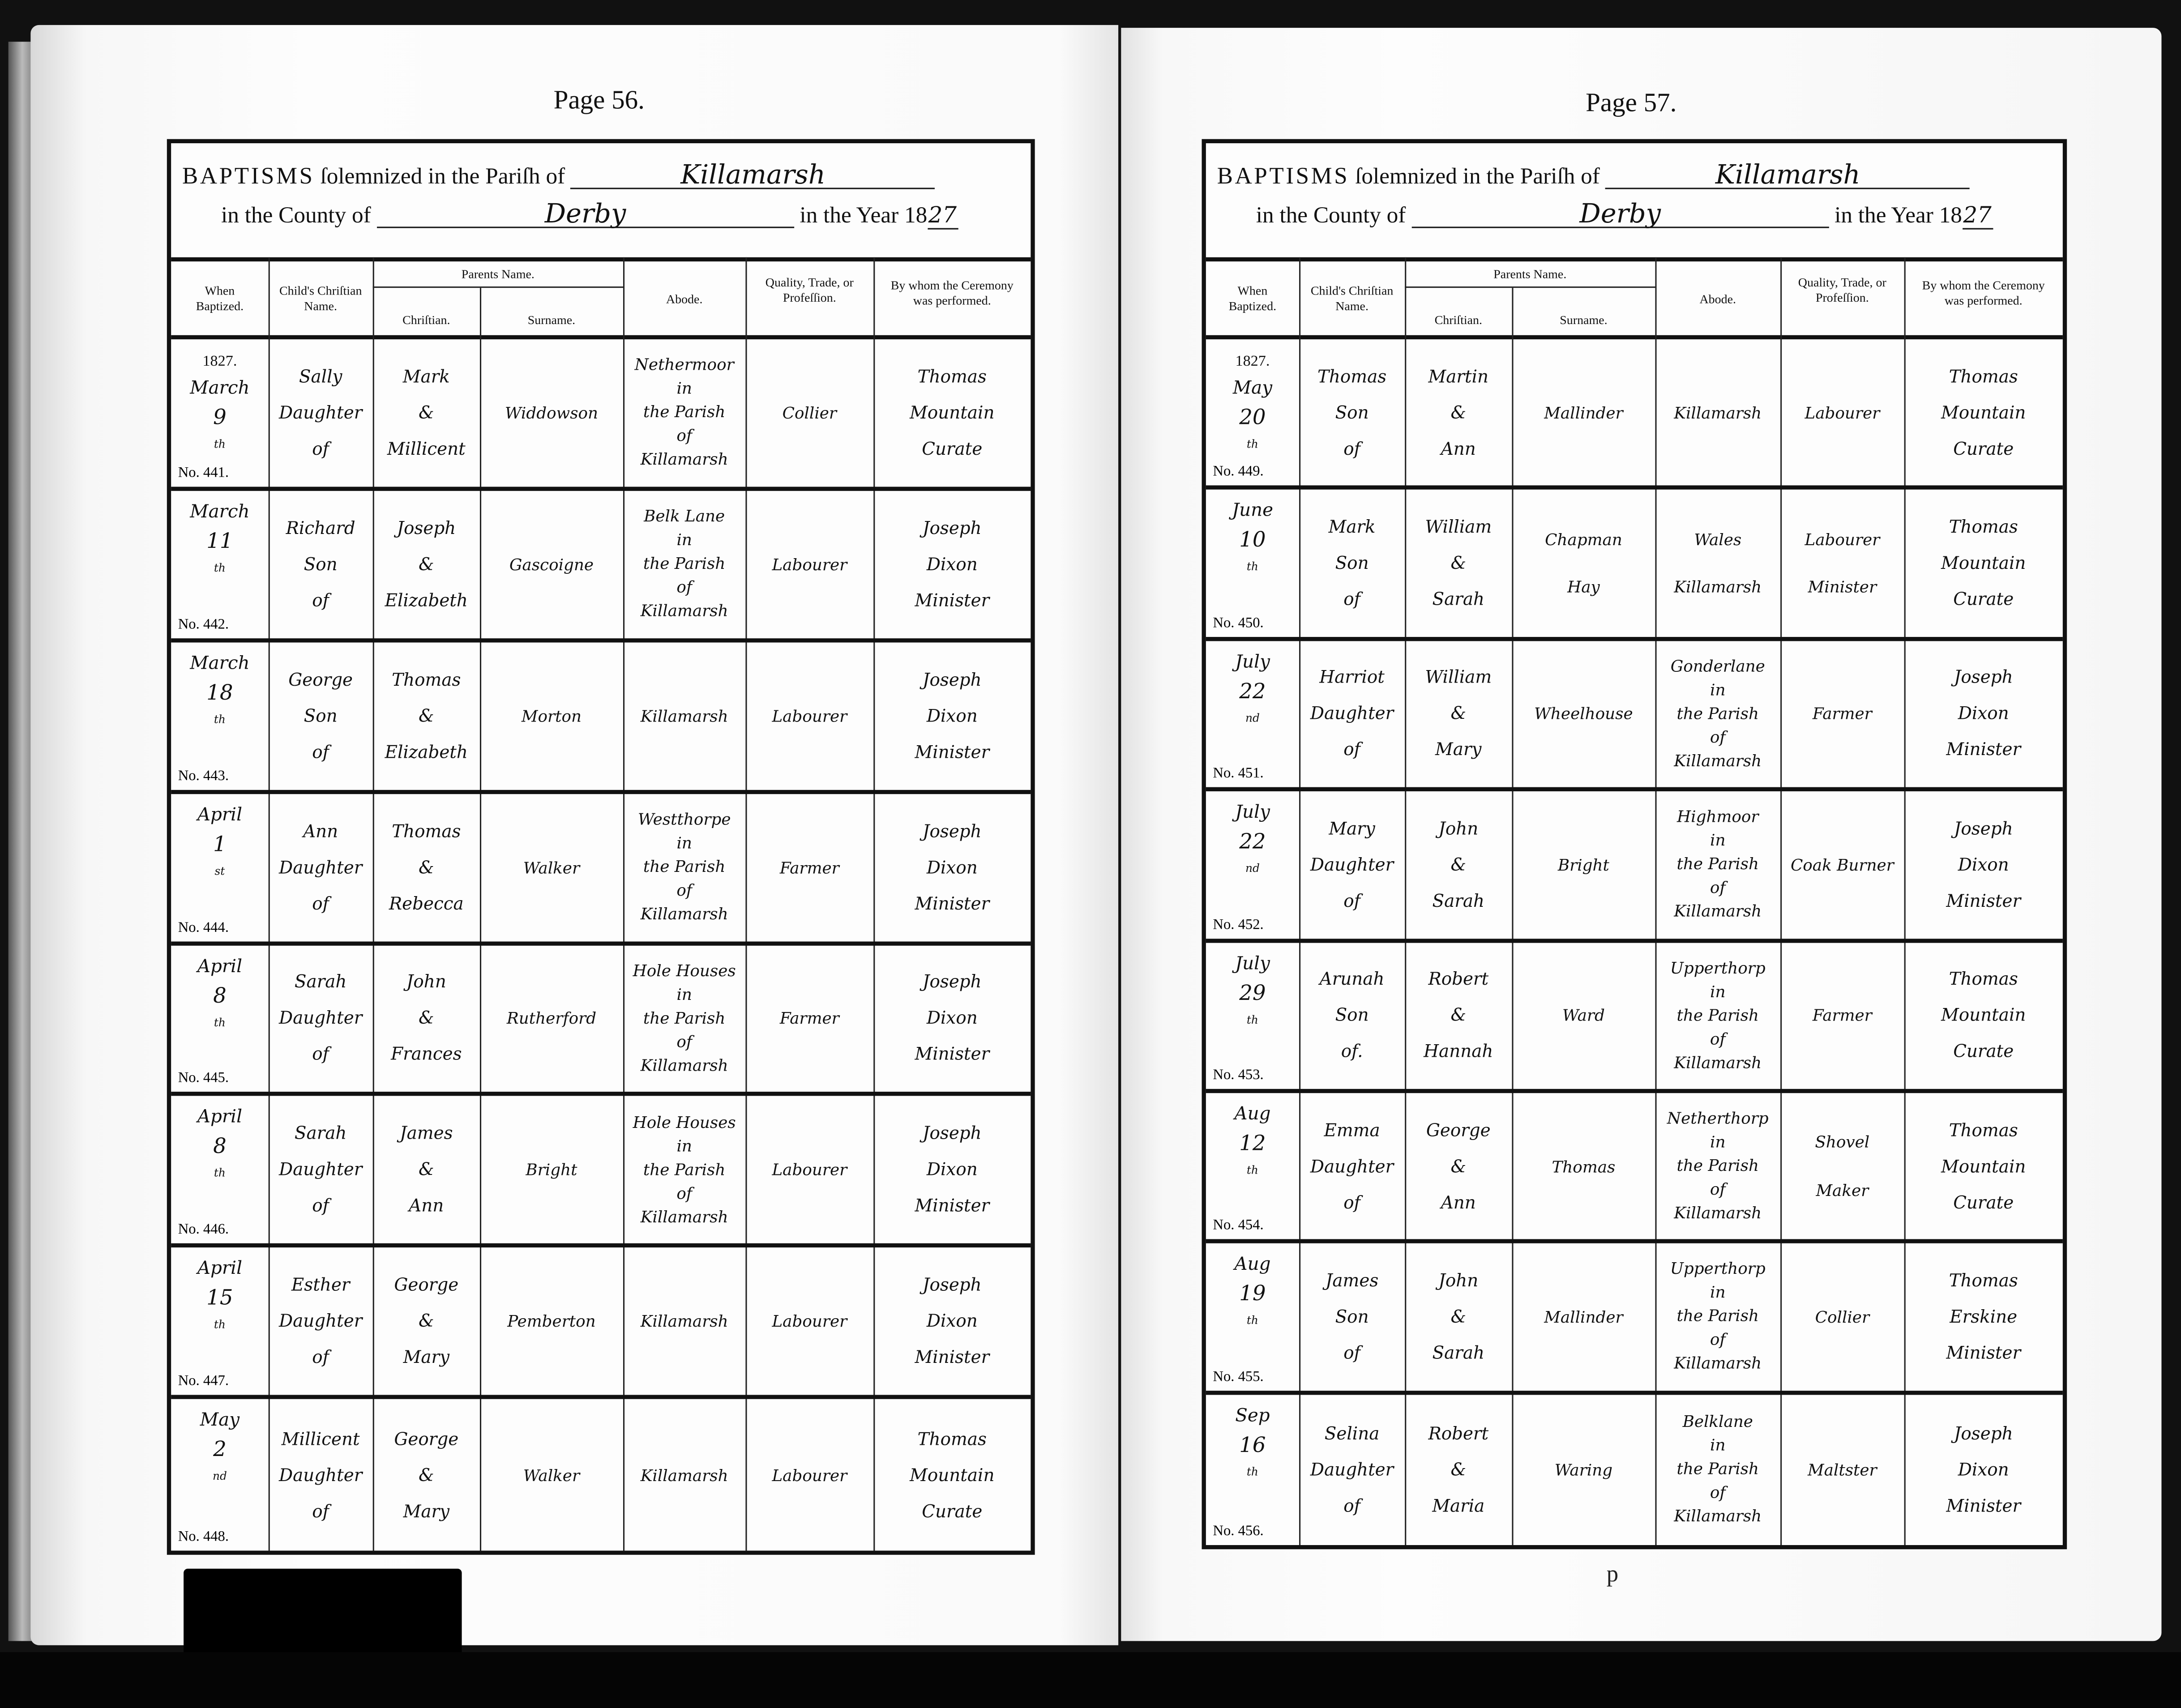 The height and width of the screenshot is (1708, 2181). Describe the element at coordinates (1252, 1294) in the screenshot. I see `day-number: 19` at that location.